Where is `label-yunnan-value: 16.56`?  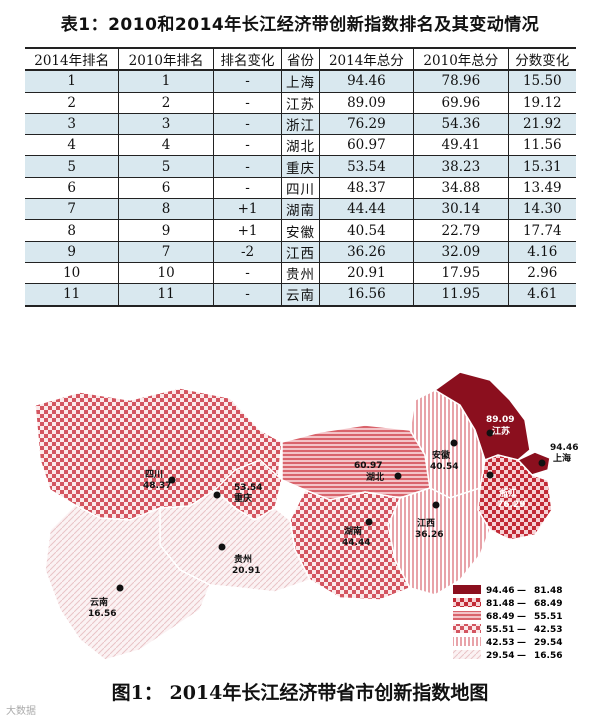 label-yunnan-value: 16.56 is located at coordinates (102, 614).